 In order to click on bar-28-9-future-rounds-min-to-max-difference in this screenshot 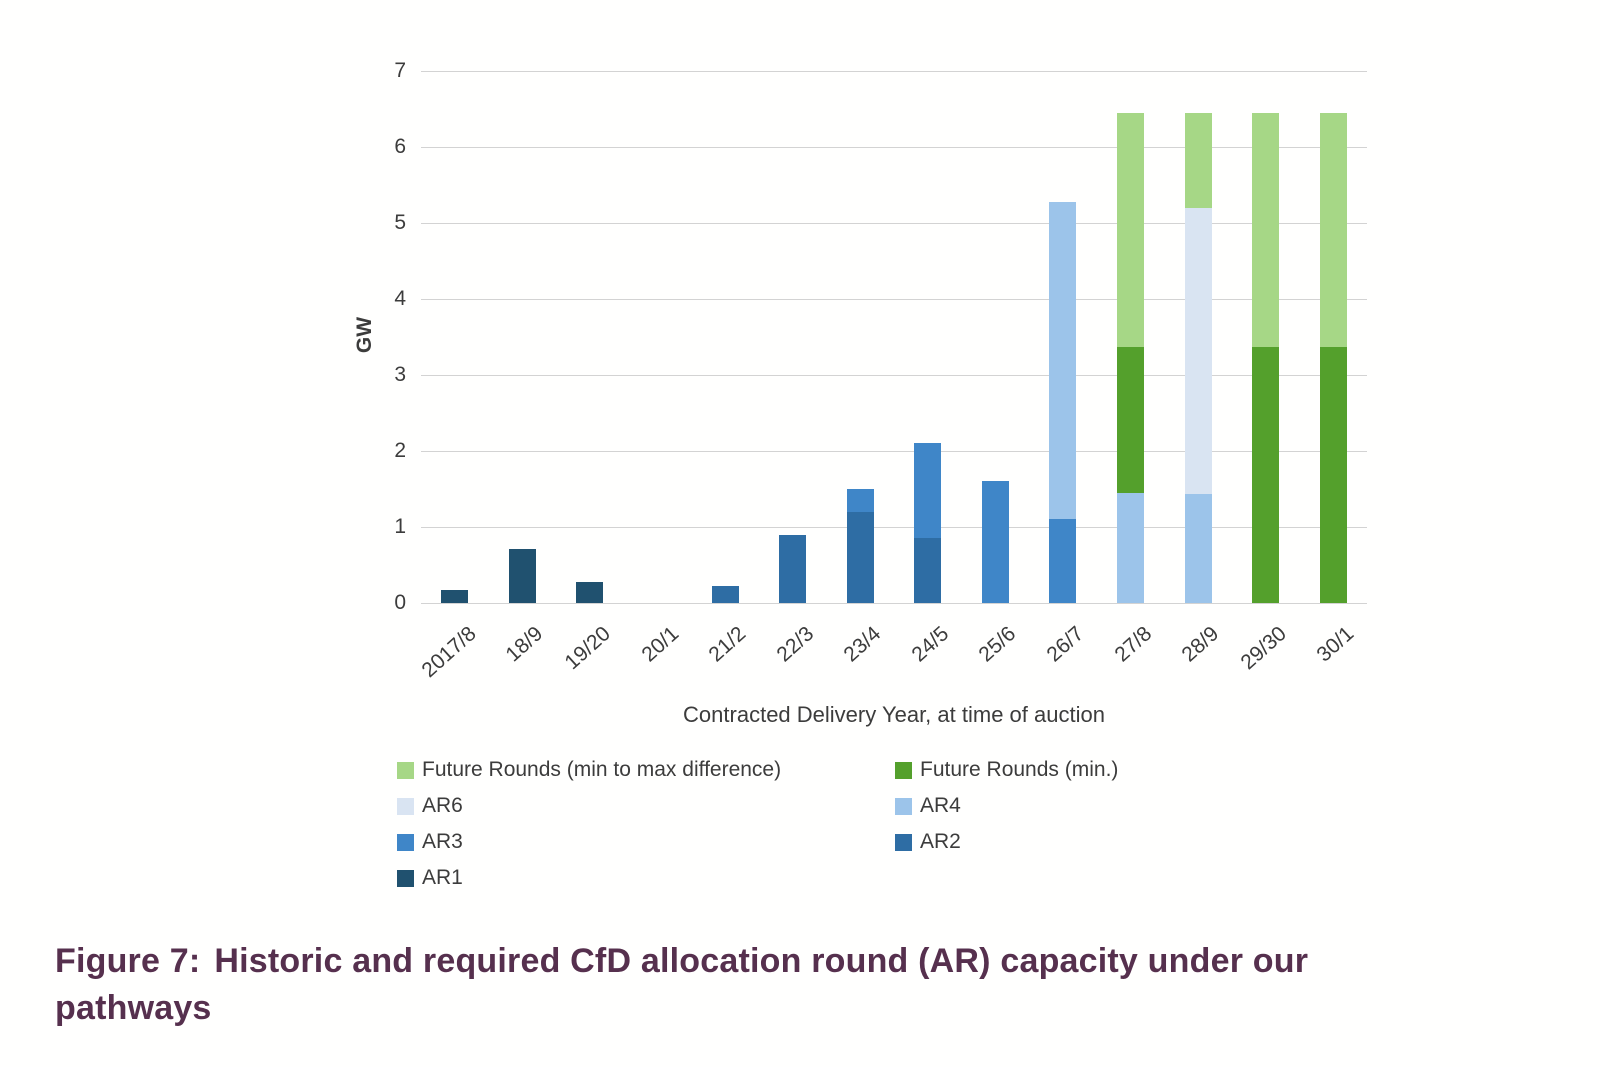, I will do `click(1198, 160)`.